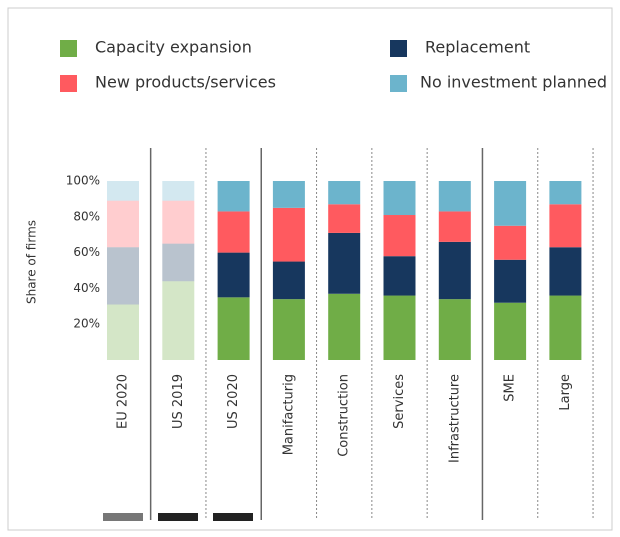 This screenshot has width=620, height=537. I want to click on legend-label: New products/services, so click(185, 82).